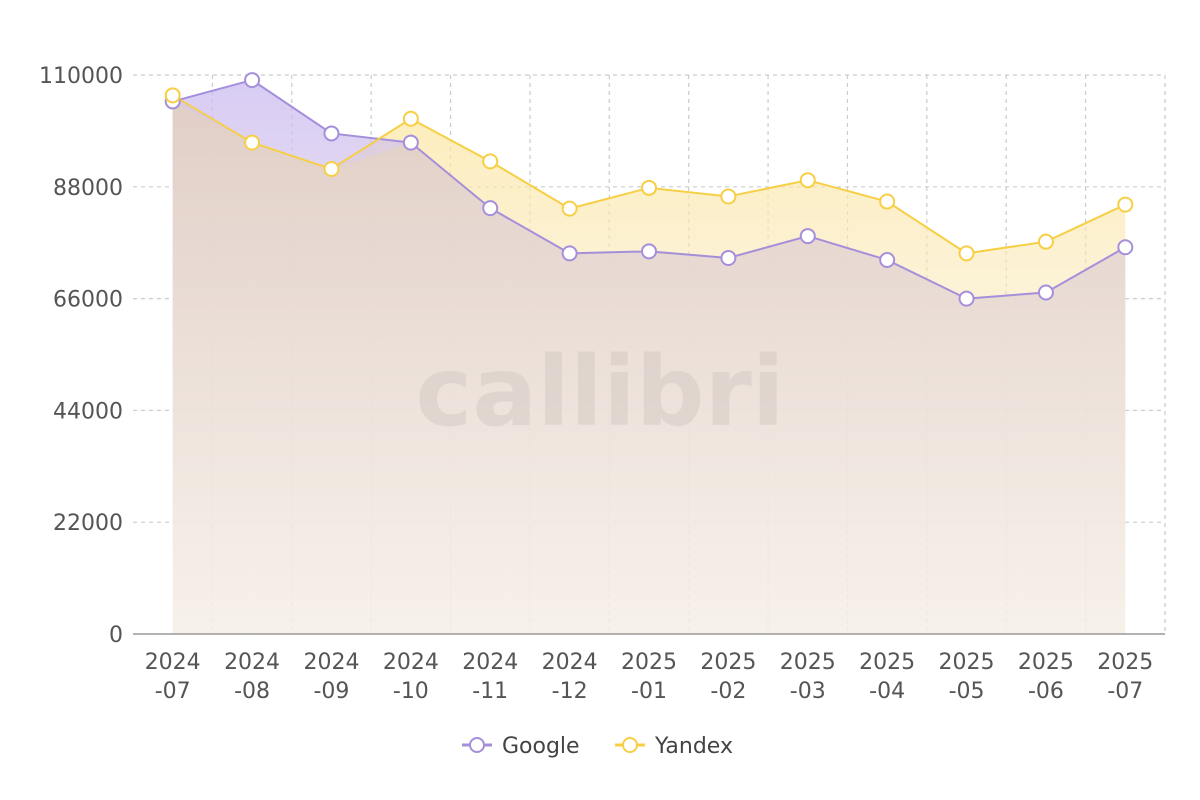  Describe the element at coordinates (173, 677) in the screenshot. I see `x-tick-label: 2024 -07` at that location.